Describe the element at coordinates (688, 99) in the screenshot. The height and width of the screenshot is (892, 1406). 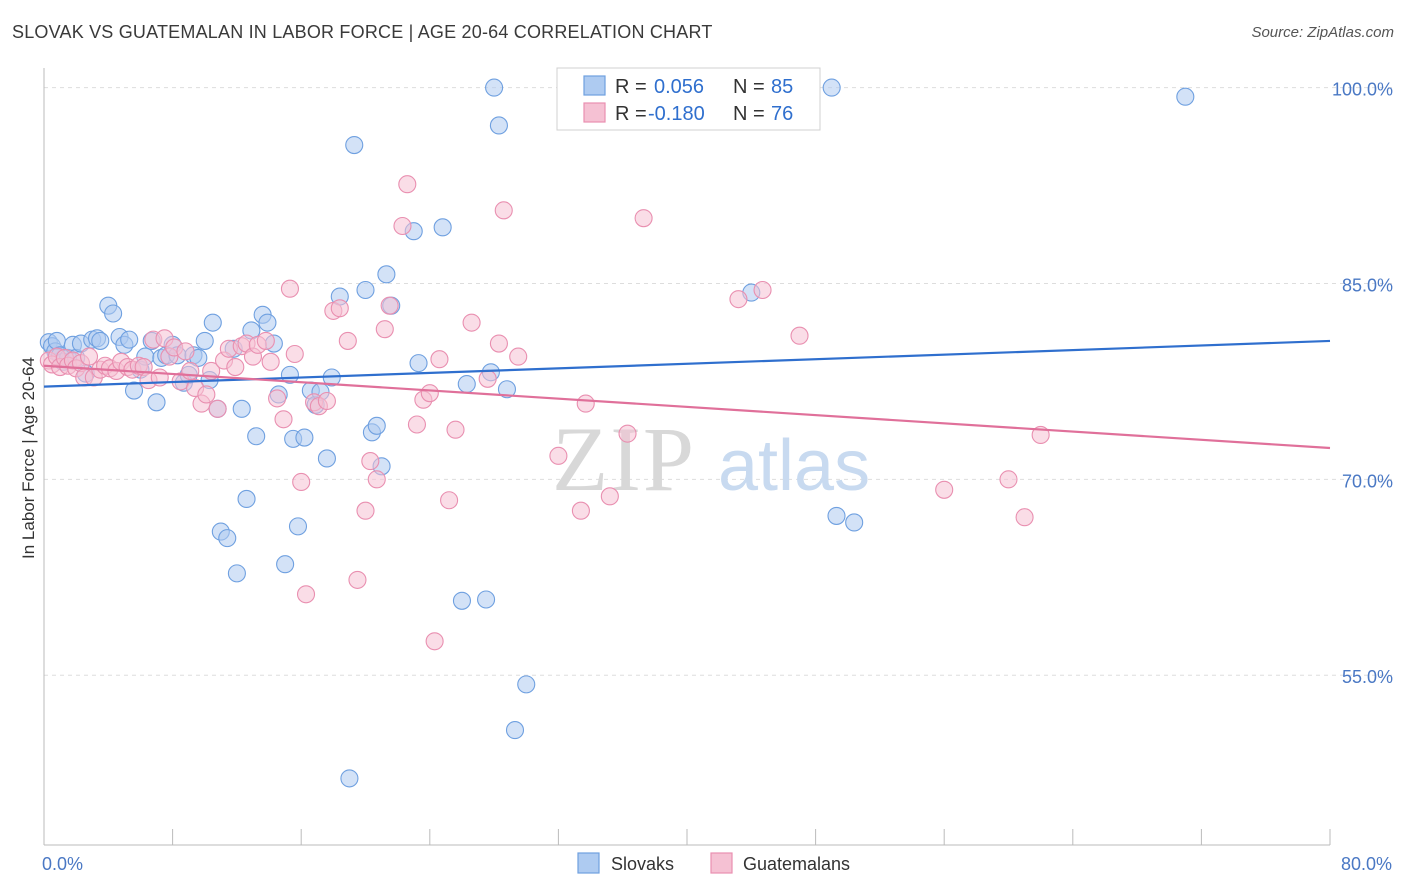
I see `stats-legend: R = 0.056 N = 85 R = -0.180 N = 76` at that location.